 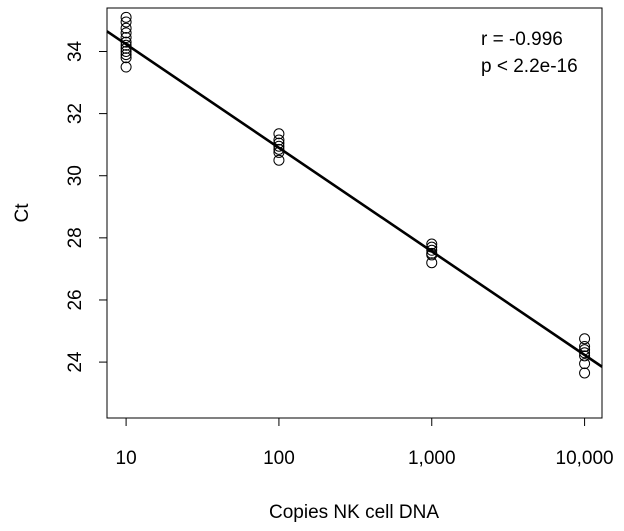 What do you see at coordinates (75, 299) in the screenshot?
I see `y-tick-label: 26` at bounding box center [75, 299].